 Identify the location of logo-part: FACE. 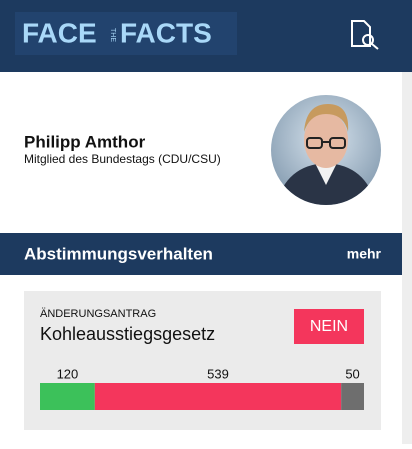
(59, 32).